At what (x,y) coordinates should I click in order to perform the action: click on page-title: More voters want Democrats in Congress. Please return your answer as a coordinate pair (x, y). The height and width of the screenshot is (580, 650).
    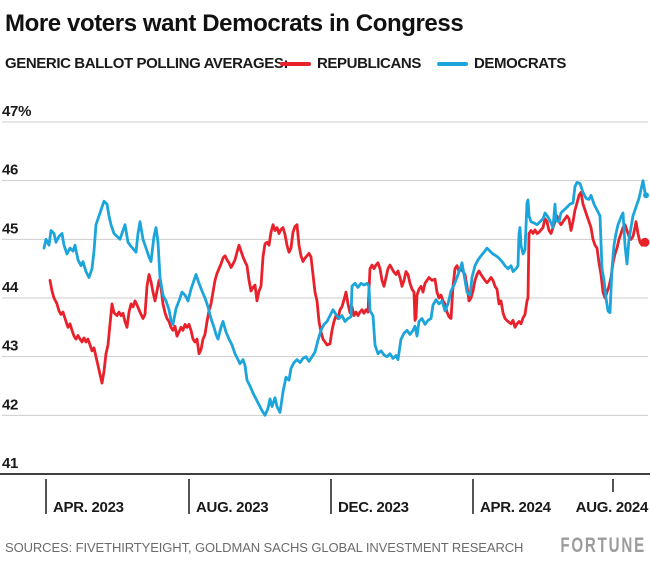
    Looking at the image, I should click on (234, 23).